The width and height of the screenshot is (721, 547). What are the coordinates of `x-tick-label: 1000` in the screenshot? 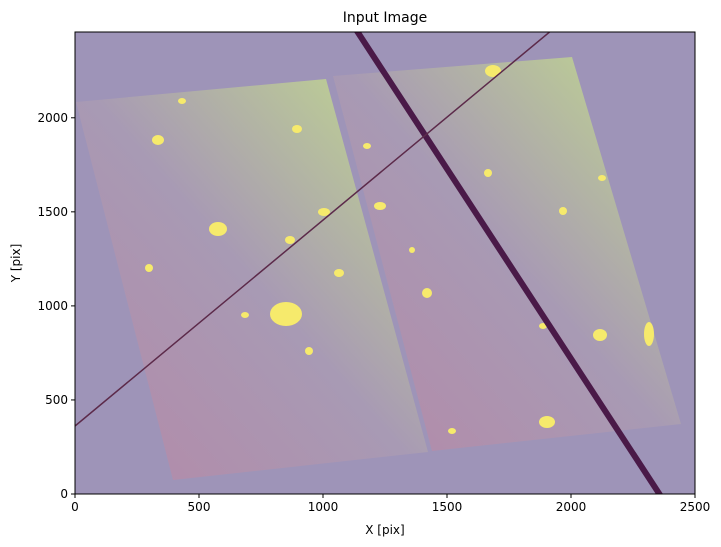 It's located at (323, 507).